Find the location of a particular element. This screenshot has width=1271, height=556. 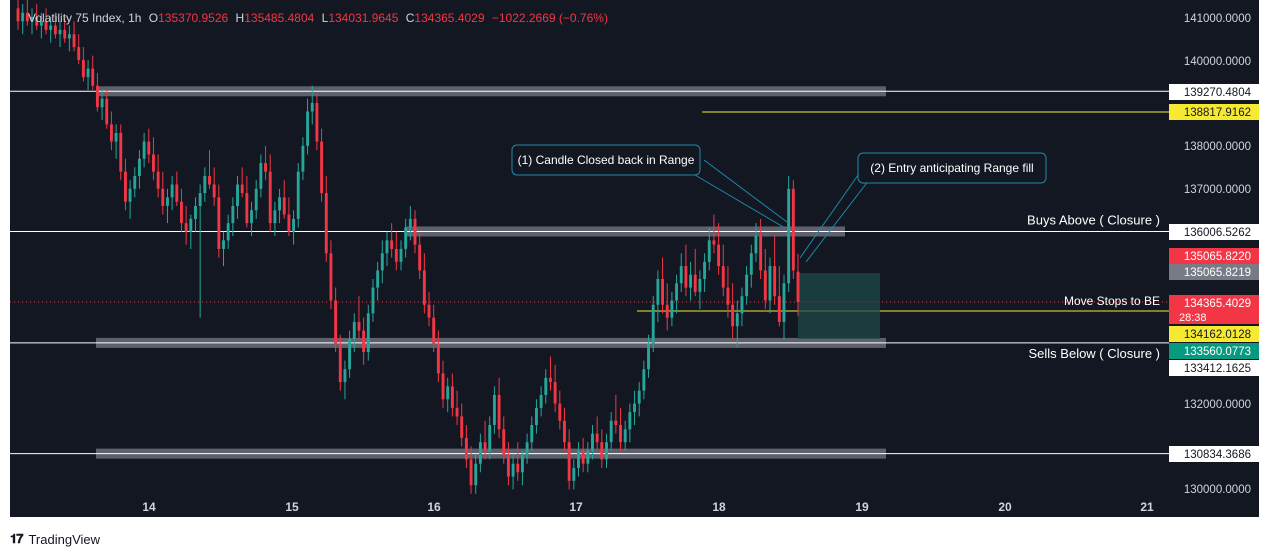

badge-text: 130834.3686 is located at coordinates (1217, 455).